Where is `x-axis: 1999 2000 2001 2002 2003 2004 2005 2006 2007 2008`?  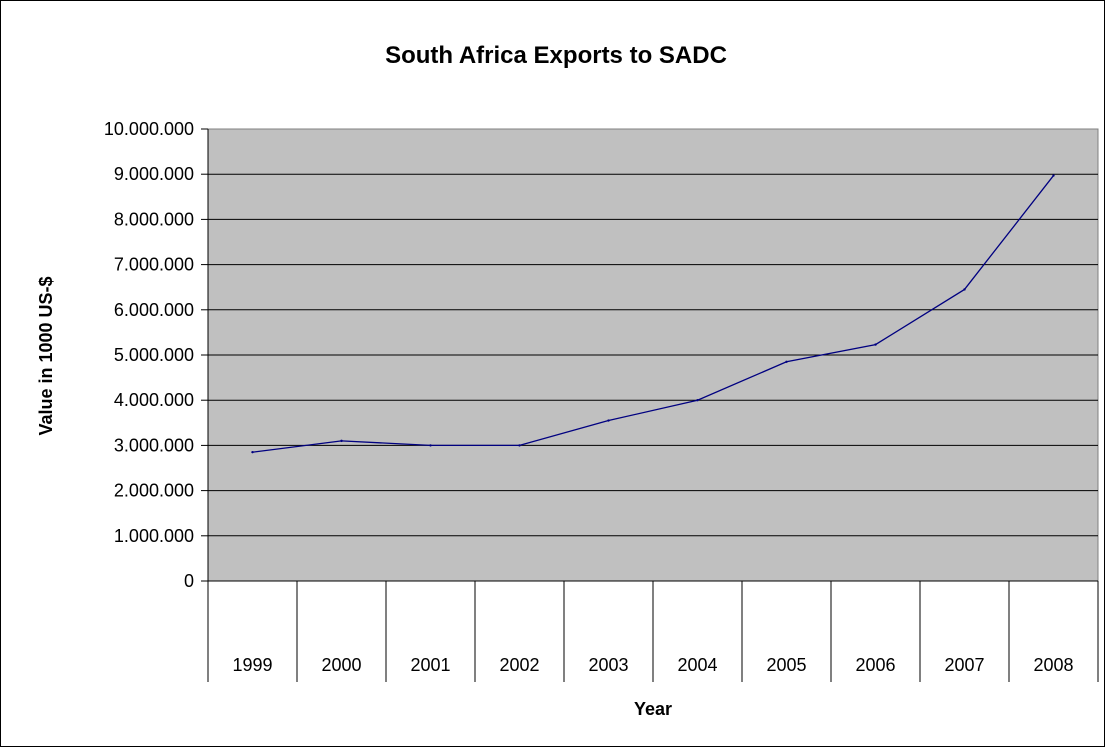 x-axis: 1999 2000 2001 2002 2003 2004 2005 2006 2007 2008 is located at coordinates (653, 631).